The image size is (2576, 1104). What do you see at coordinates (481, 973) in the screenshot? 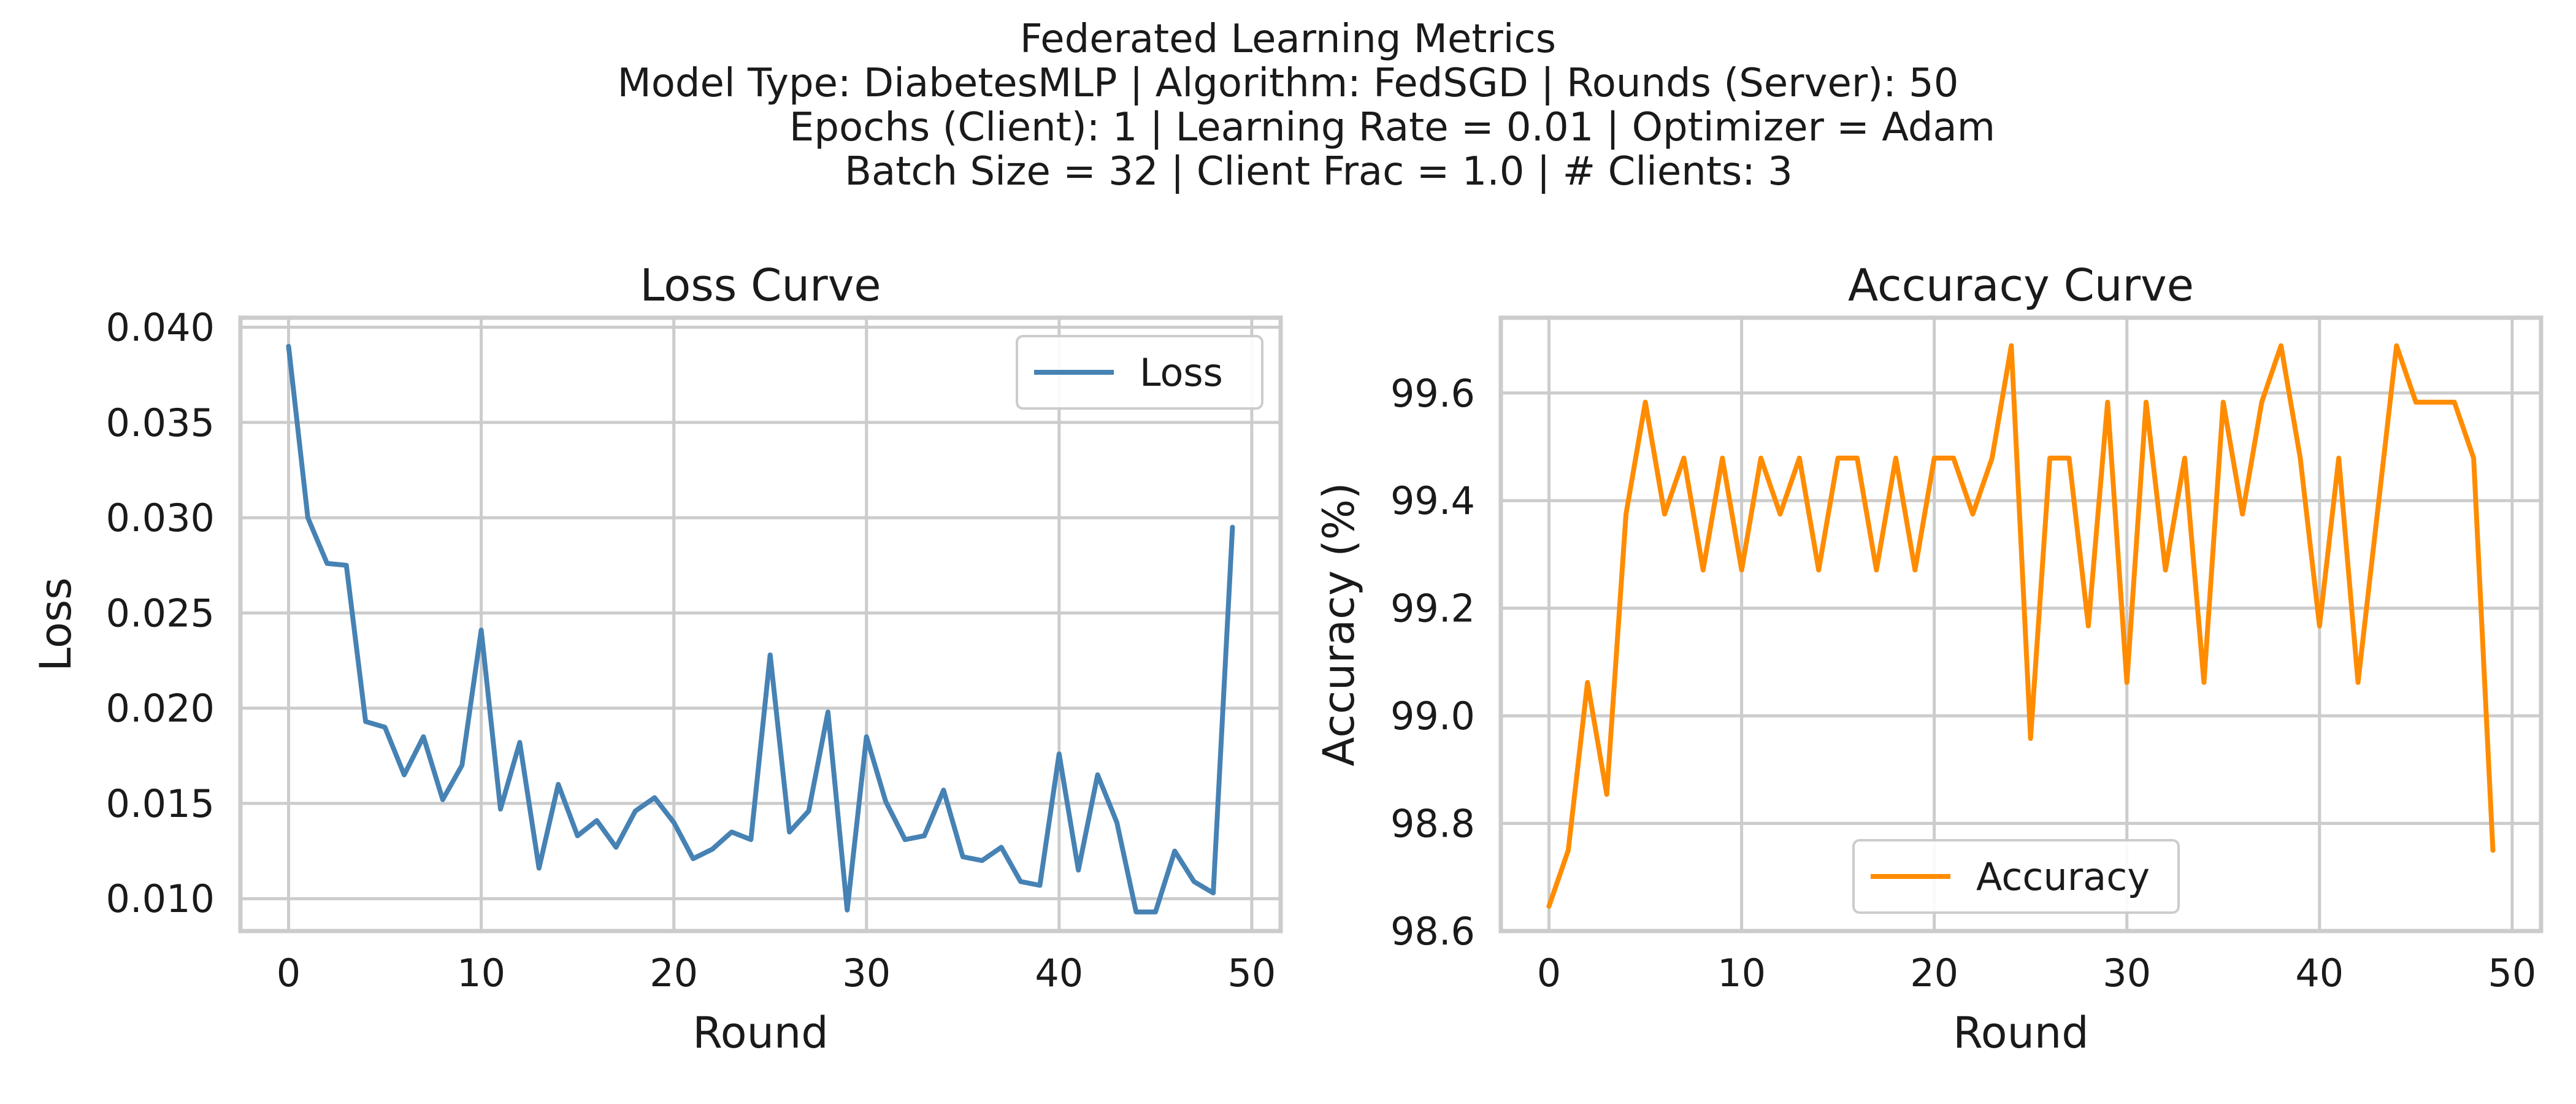
I see `loss-x-tick-label: 10` at bounding box center [481, 973].